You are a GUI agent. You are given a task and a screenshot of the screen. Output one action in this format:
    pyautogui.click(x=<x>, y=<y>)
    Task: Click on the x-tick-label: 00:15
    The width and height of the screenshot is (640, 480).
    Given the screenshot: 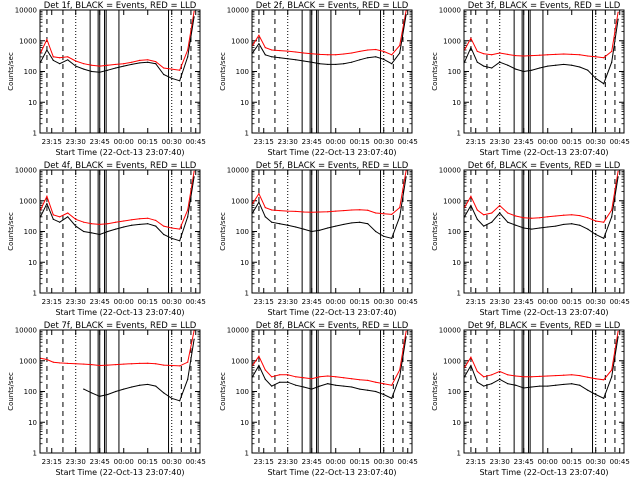 What is the action you would take?
    pyautogui.click(x=572, y=462)
    